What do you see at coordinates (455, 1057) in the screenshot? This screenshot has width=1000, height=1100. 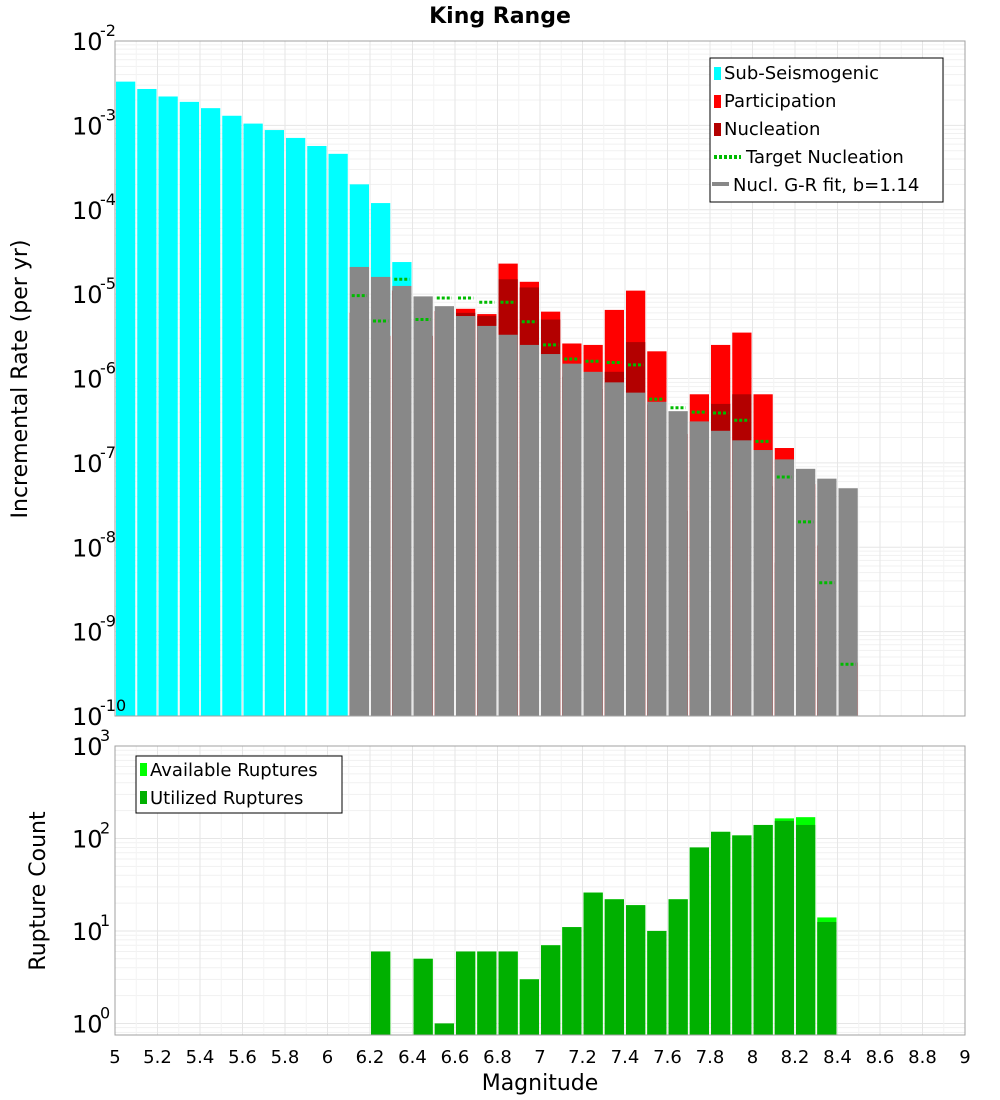 I see `x-tick-label: 6.6` at bounding box center [455, 1057].